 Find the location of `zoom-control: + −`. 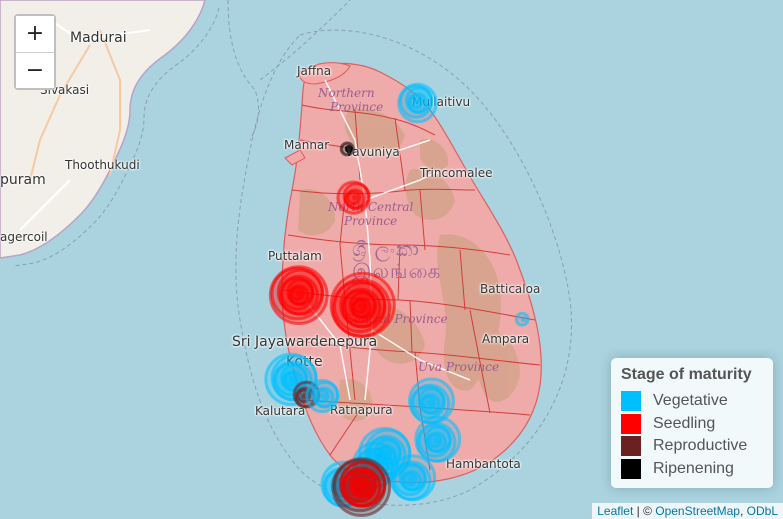

zoom-control: + − is located at coordinates (35, 52).